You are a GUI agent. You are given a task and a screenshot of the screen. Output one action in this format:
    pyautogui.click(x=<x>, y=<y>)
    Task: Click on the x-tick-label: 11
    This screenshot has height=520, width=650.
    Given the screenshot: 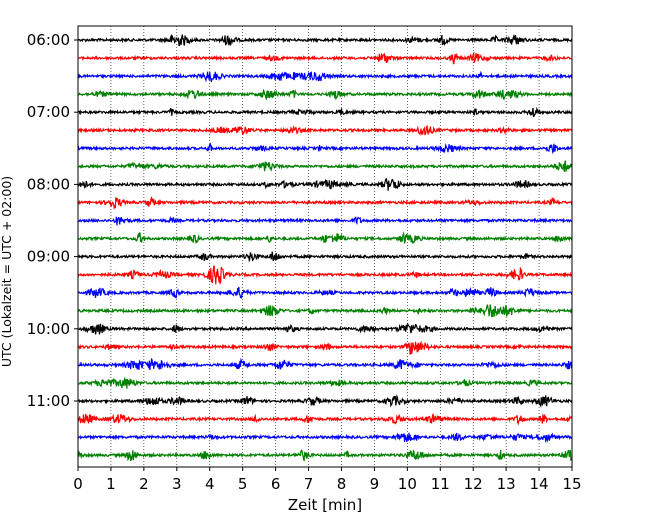 What is the action you would take?
    pyautogui.click(x=440, y=484)
    